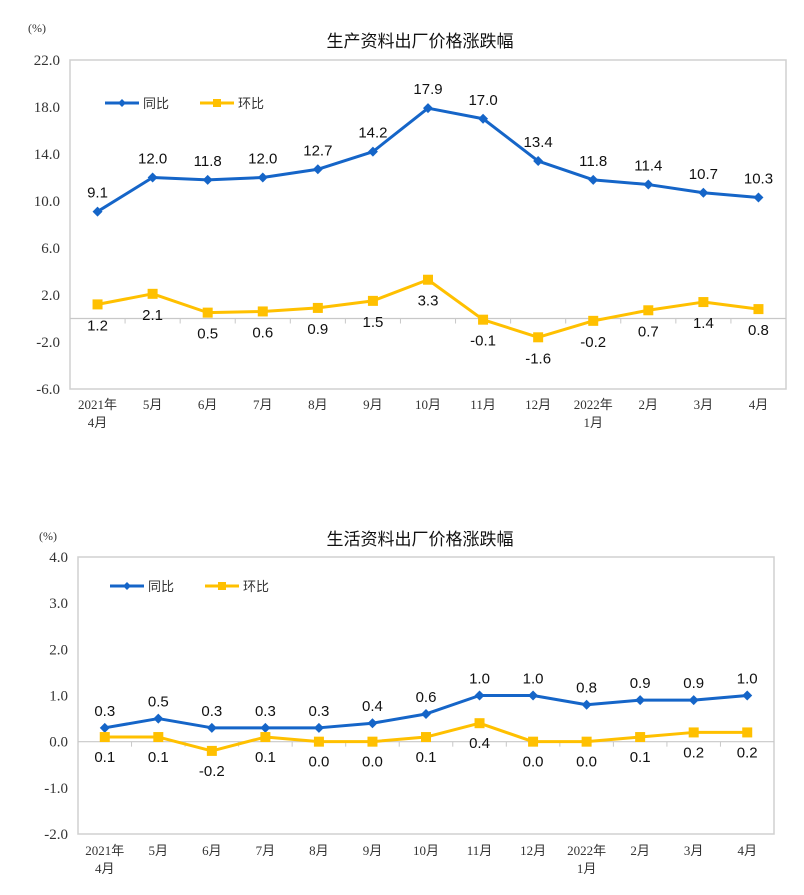  Describe the element at coordinates (372, 133) in the screenshot. I see `data-label: 14.2` at that location.